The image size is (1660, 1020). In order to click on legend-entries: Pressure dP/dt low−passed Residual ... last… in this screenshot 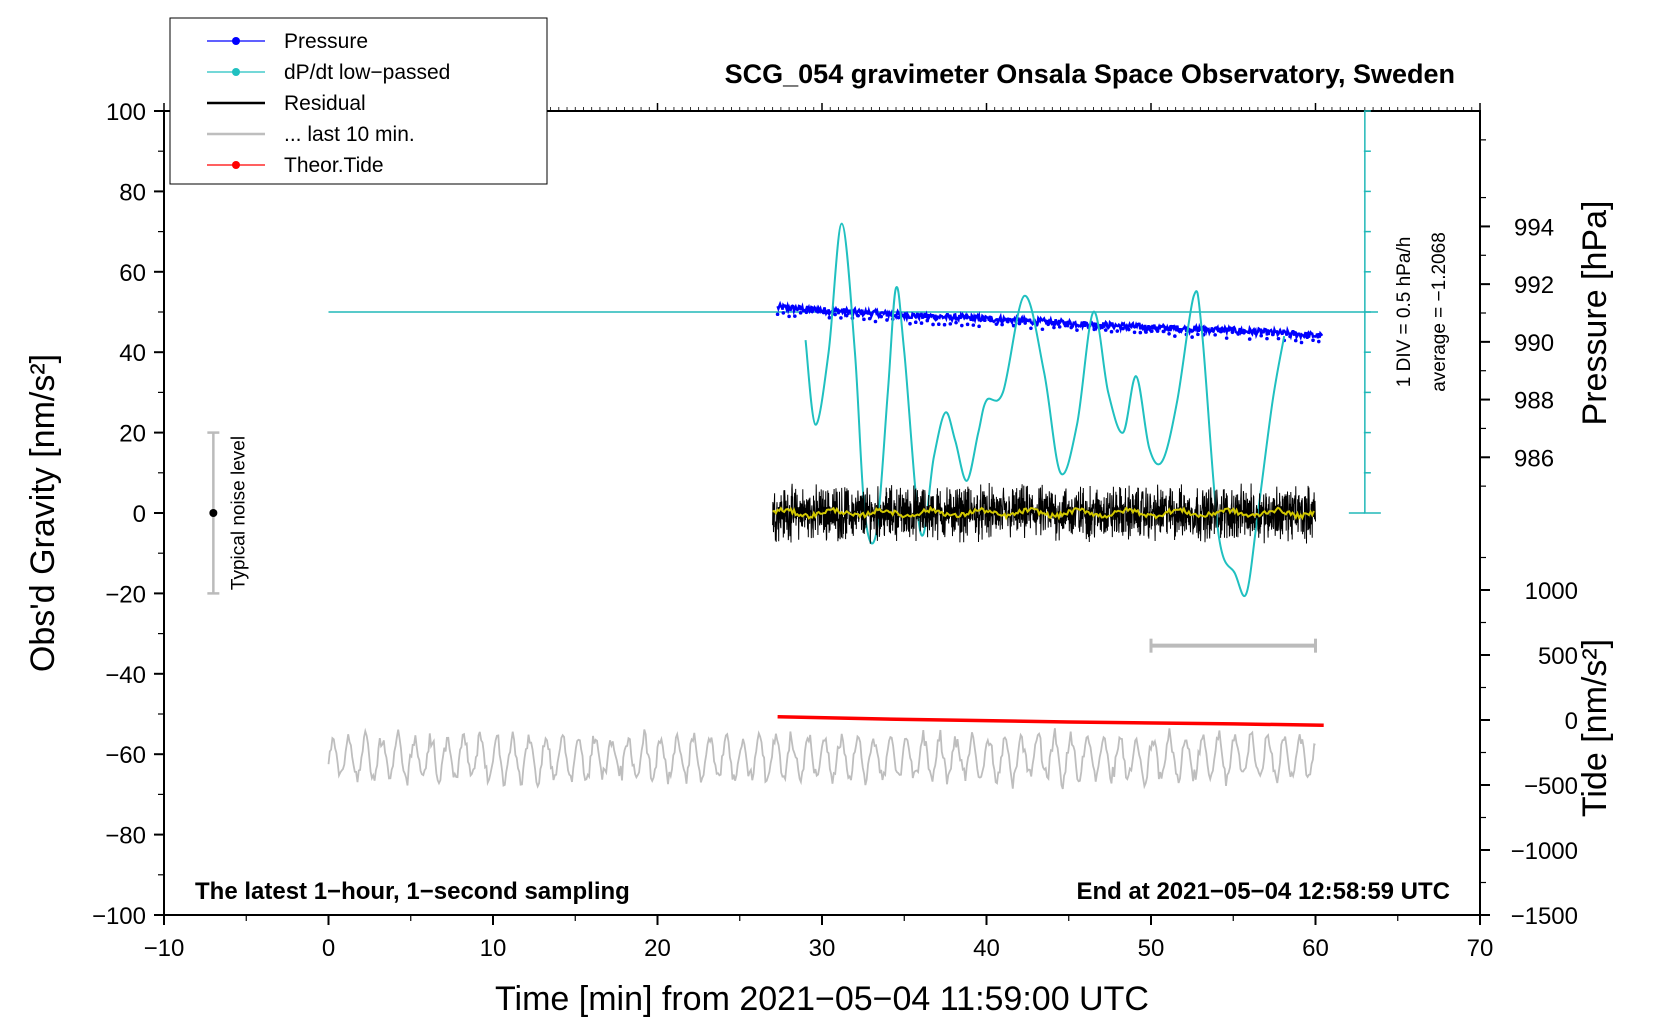, I will do `click(328, 103)`.